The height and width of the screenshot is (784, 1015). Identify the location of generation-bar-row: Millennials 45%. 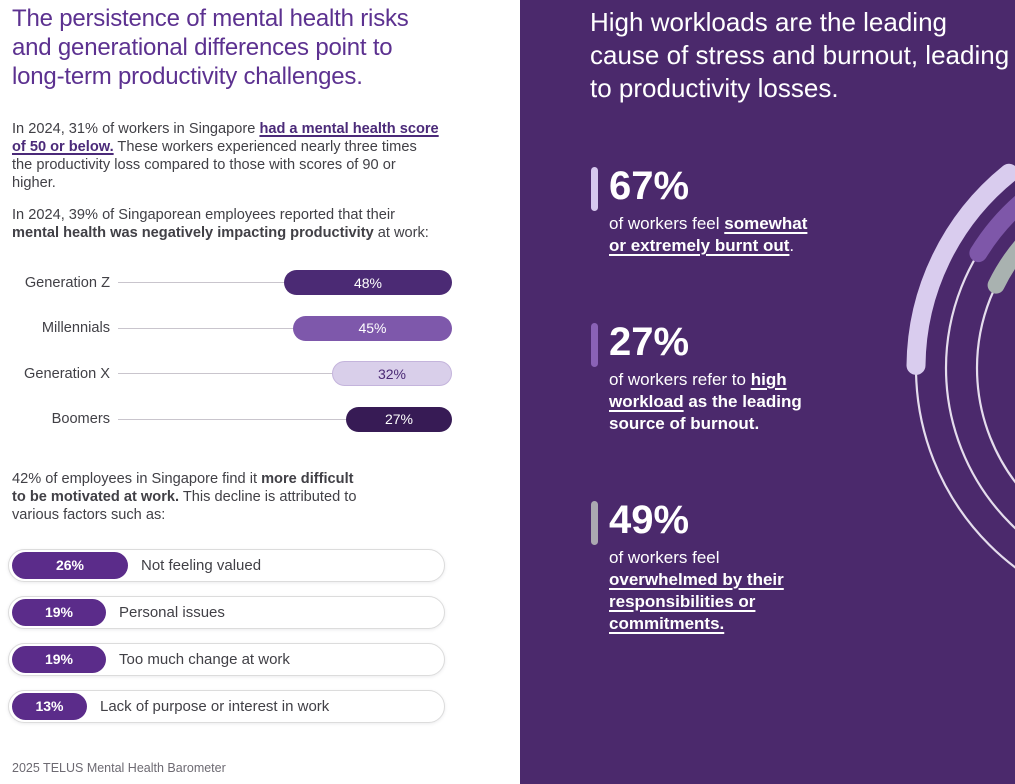
(232, 328).